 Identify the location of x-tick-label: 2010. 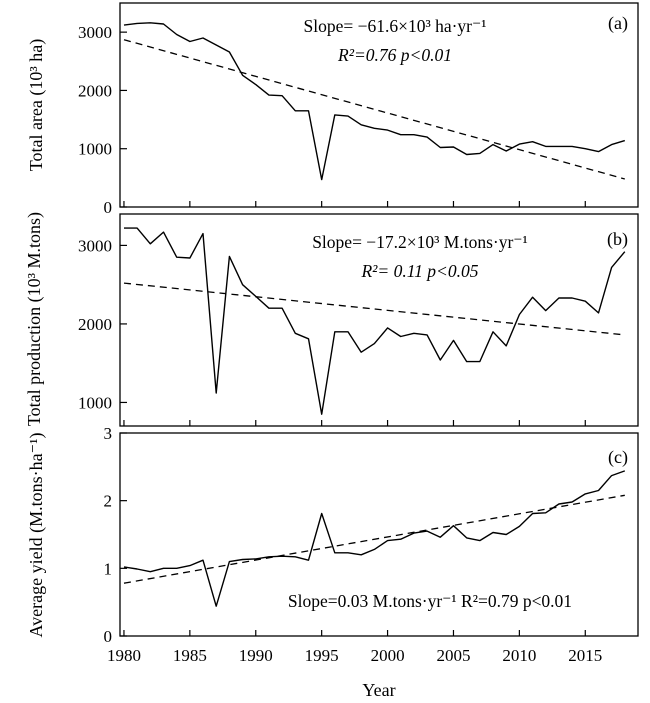
(519, 655).